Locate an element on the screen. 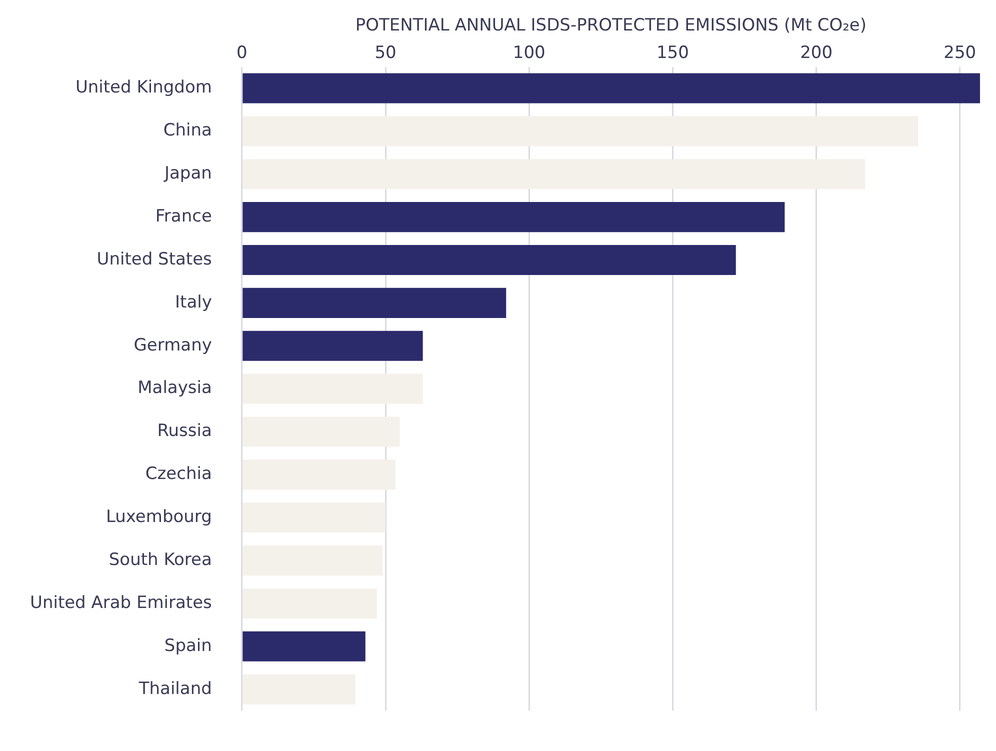  x-tick-label: 200 is located at coordinates (816, 53).